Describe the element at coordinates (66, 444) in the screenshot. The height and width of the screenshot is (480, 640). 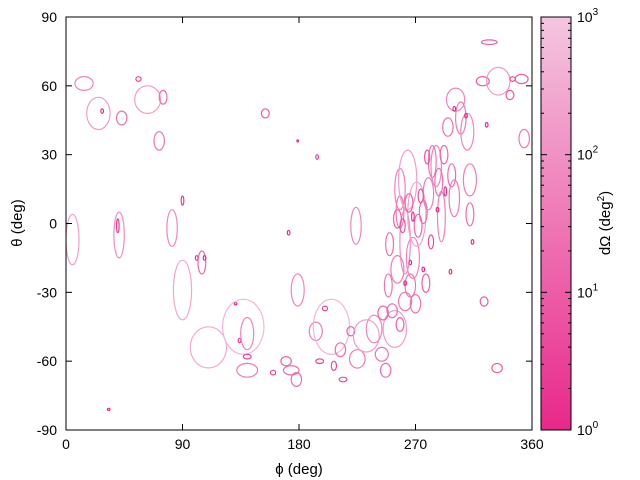
I see `x-tick-label: 0` at that location.